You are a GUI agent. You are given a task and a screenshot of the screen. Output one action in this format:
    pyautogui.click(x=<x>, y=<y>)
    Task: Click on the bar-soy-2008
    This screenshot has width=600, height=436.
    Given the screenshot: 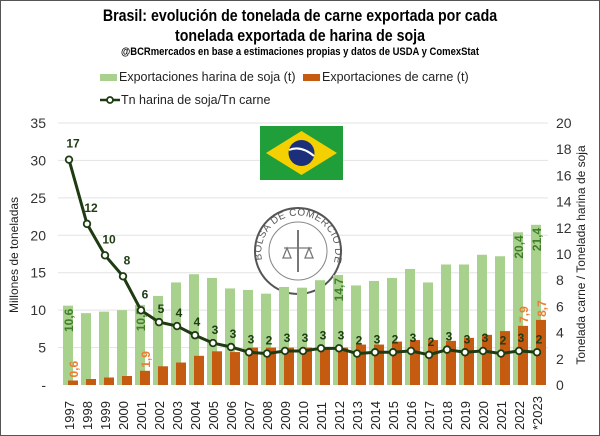 What is the action you would take?
    pyautogui.click(x=266, y=339)
    